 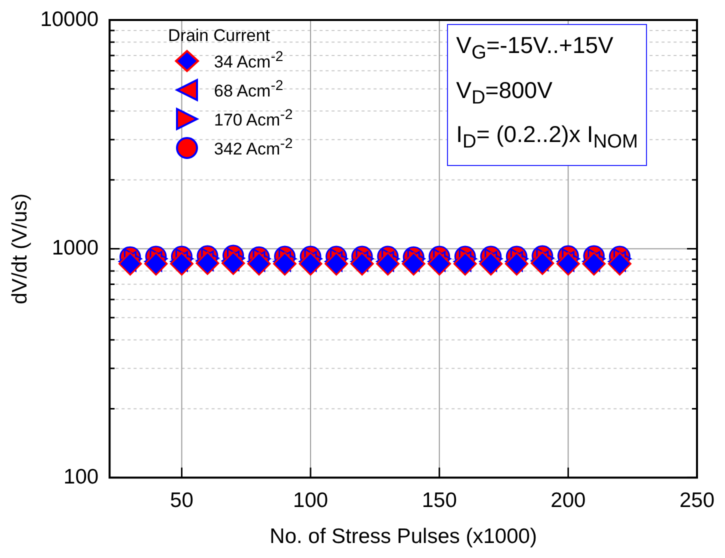 I want to click on legend-title: Drain Current, so click(x=220, y=36).